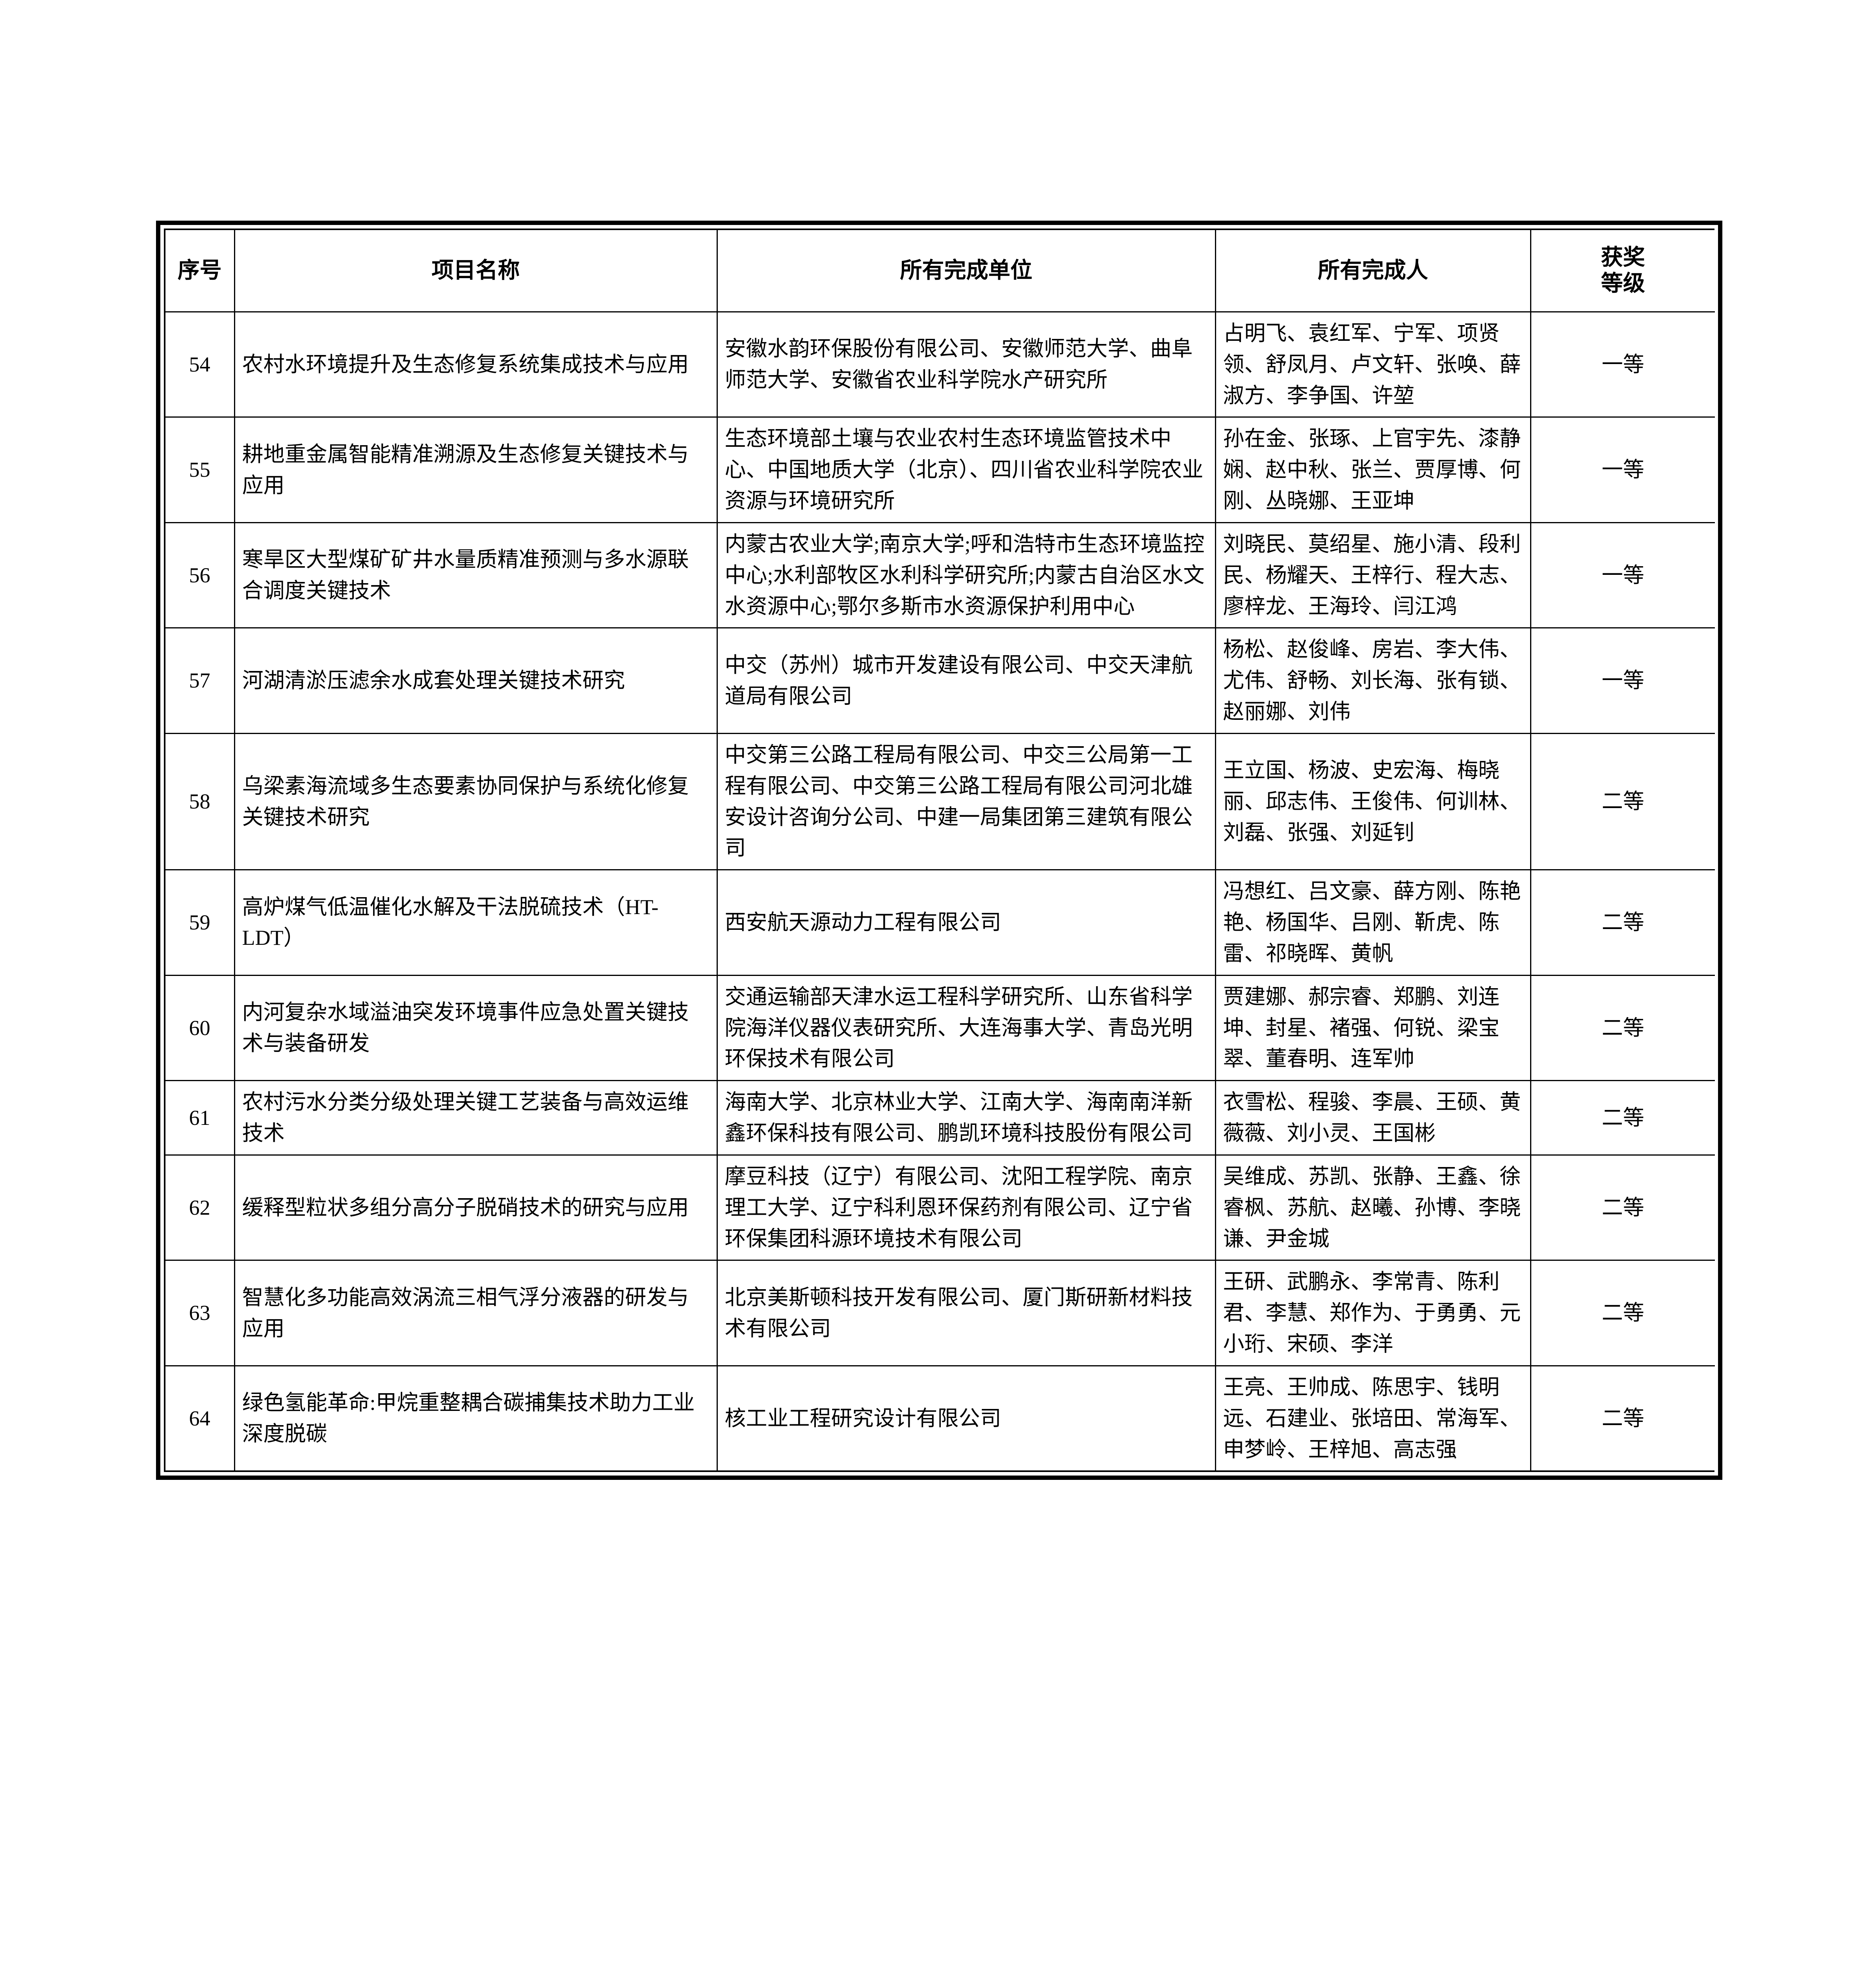 The height and width of the screenshot is (1970, 1876). I want to click on table-header-row: 序号 项目名称 所有完成单位 所有完成人 获奖 等级, so click(940, 271).